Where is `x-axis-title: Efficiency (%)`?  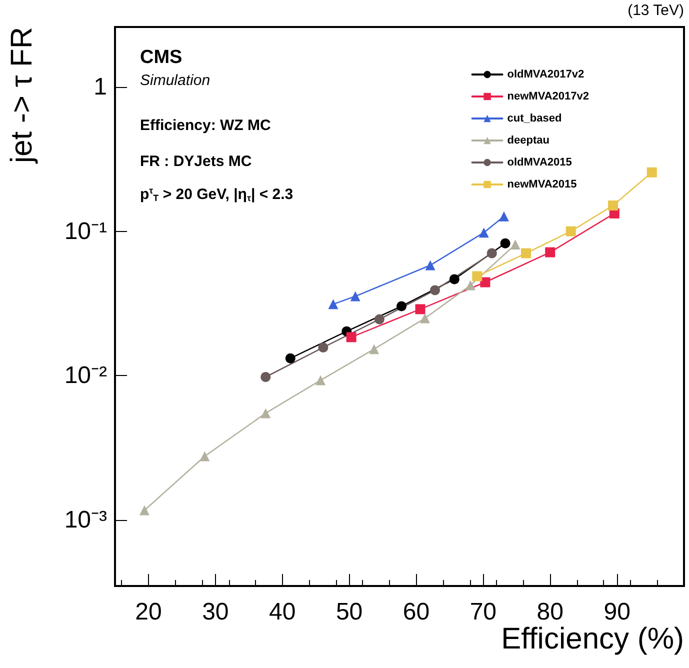
x-axis-title: Efficiency (%) is located at coordinates (592, 639).